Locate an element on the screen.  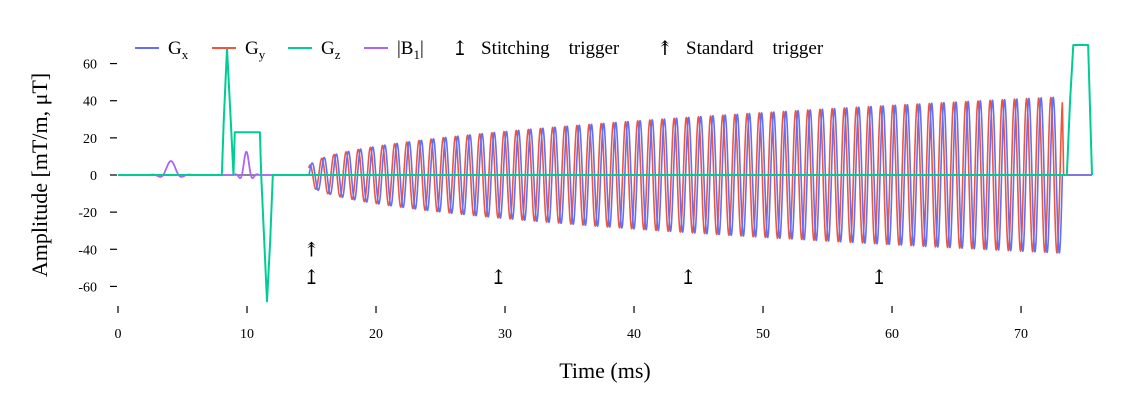
legend-Gy-label: Gy is located at coordinates (255, 50).